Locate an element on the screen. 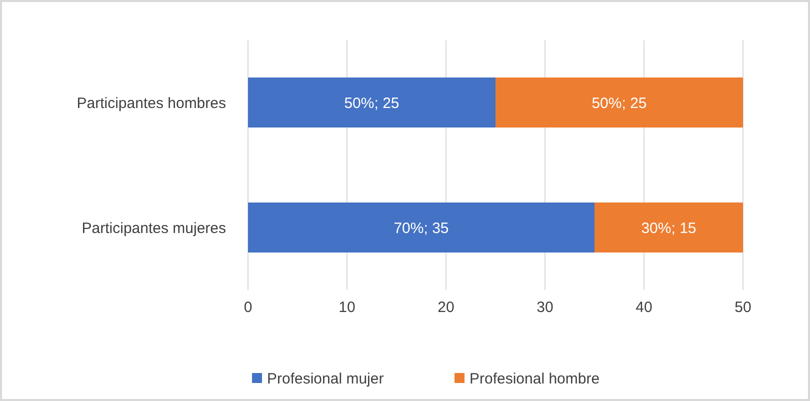 This screenshot has width=810, height=401. x-tick-label: 50 is located at coordinates (743, 307).